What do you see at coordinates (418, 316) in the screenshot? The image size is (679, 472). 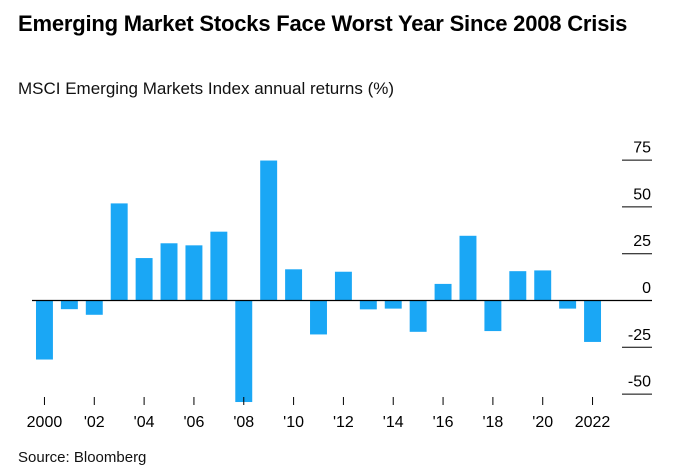 I see `bar-2015` at bounding box center [418, 316].